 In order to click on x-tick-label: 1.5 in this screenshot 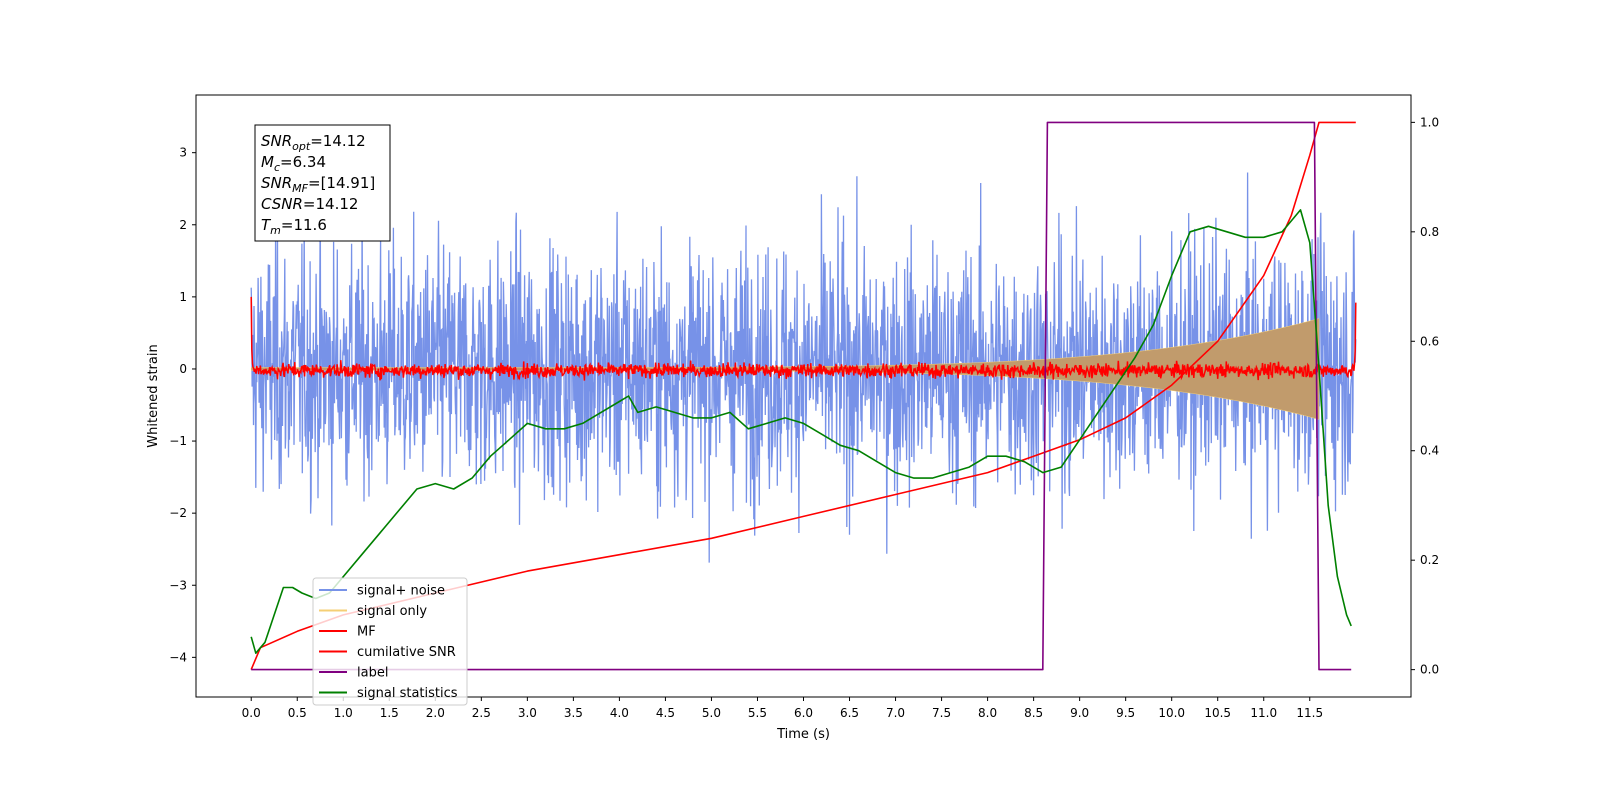, I will do `click(389, 713)`.